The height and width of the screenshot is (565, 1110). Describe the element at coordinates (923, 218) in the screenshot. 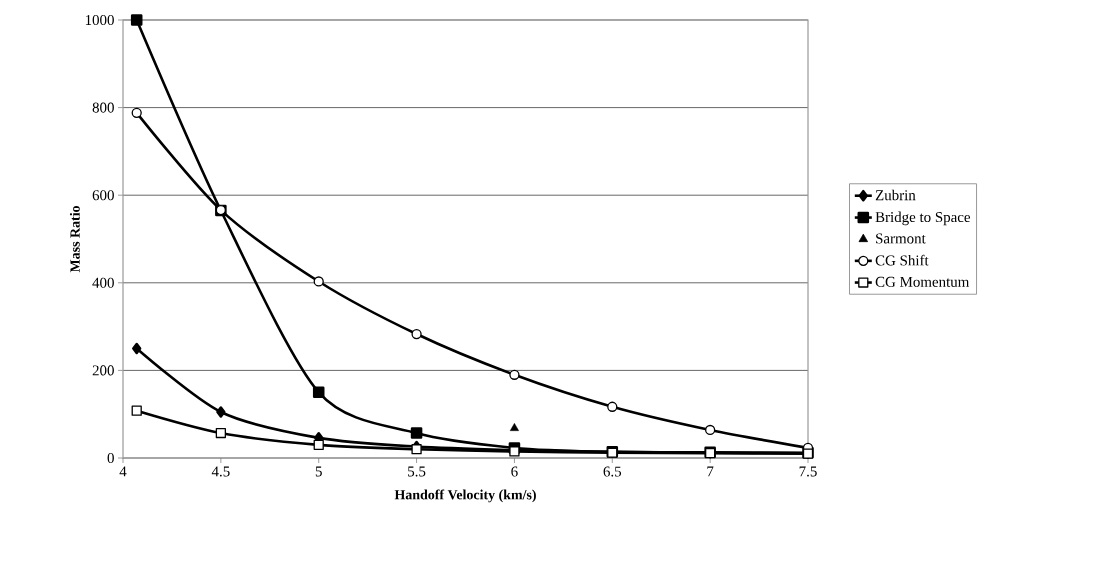

I see `legend-label: Bridge to Space` at that location.